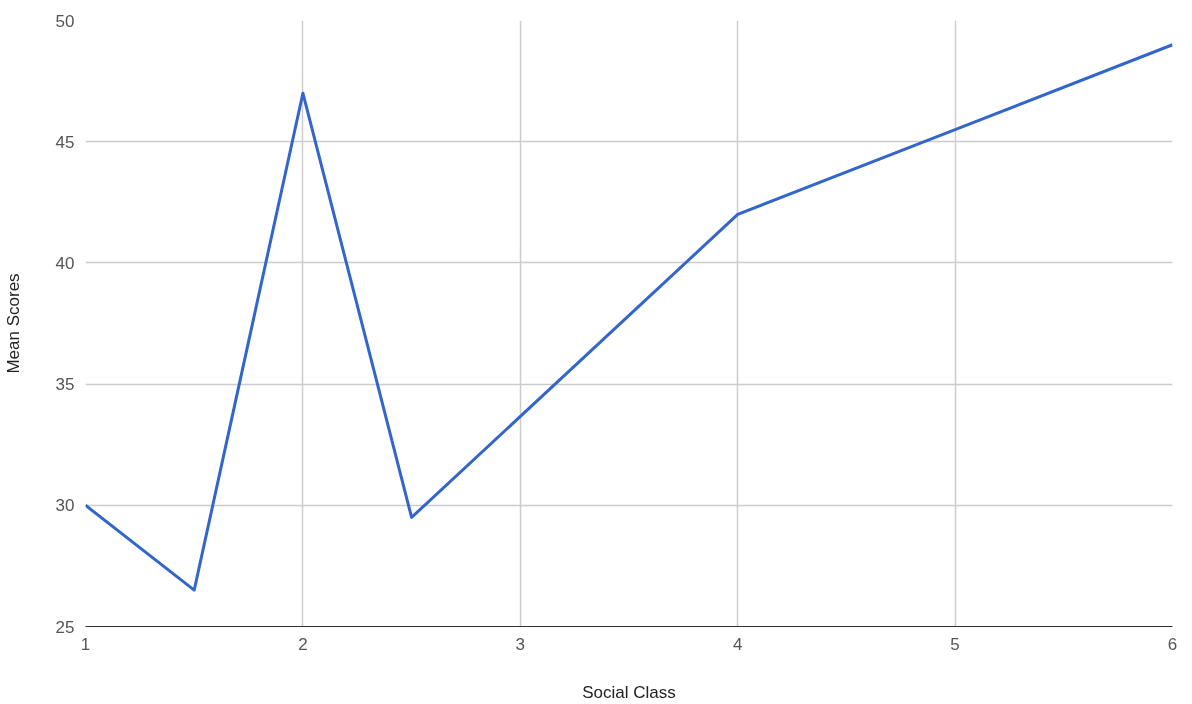  I want to click on x-tick-label: 6, so click(1172, 644).